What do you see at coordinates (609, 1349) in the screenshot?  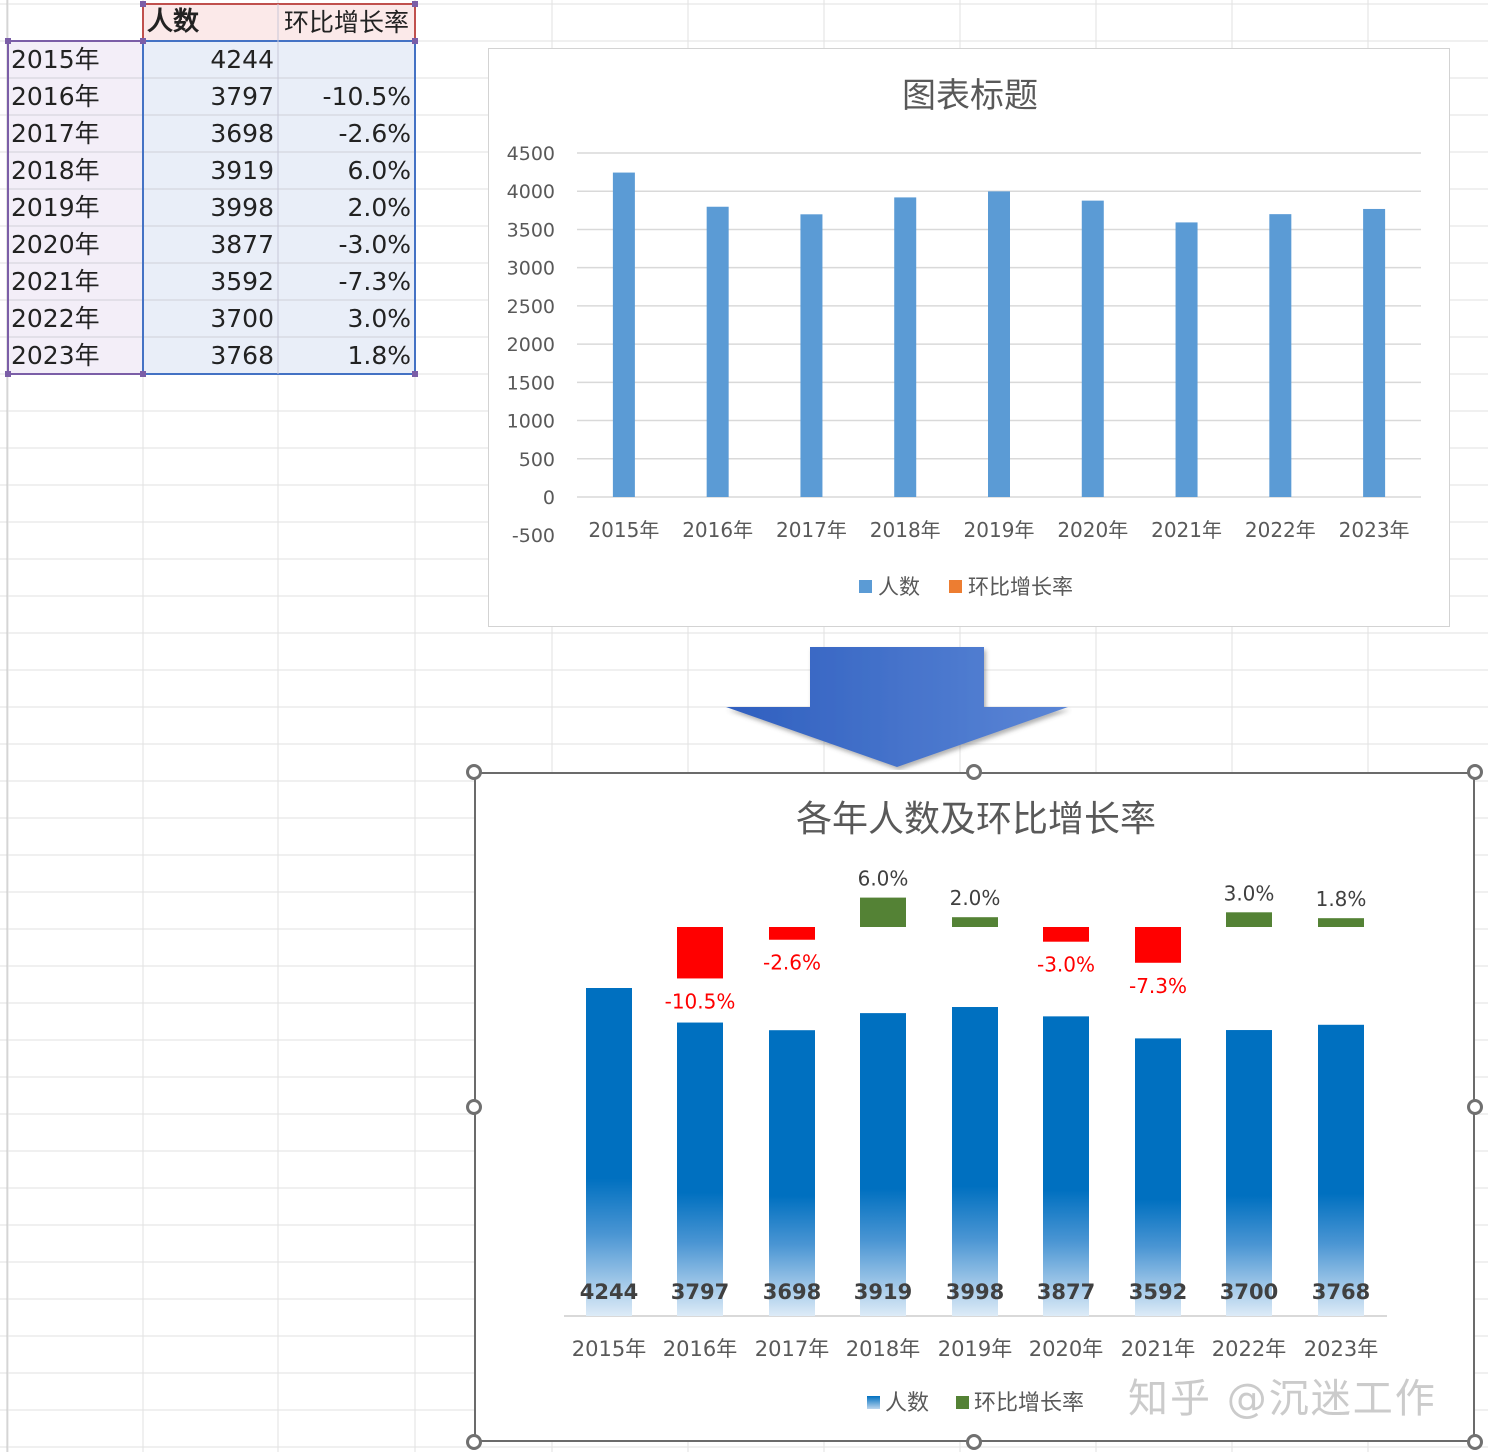 I see `x-tick-label: 2015年` at bounding box center [609, 1349].